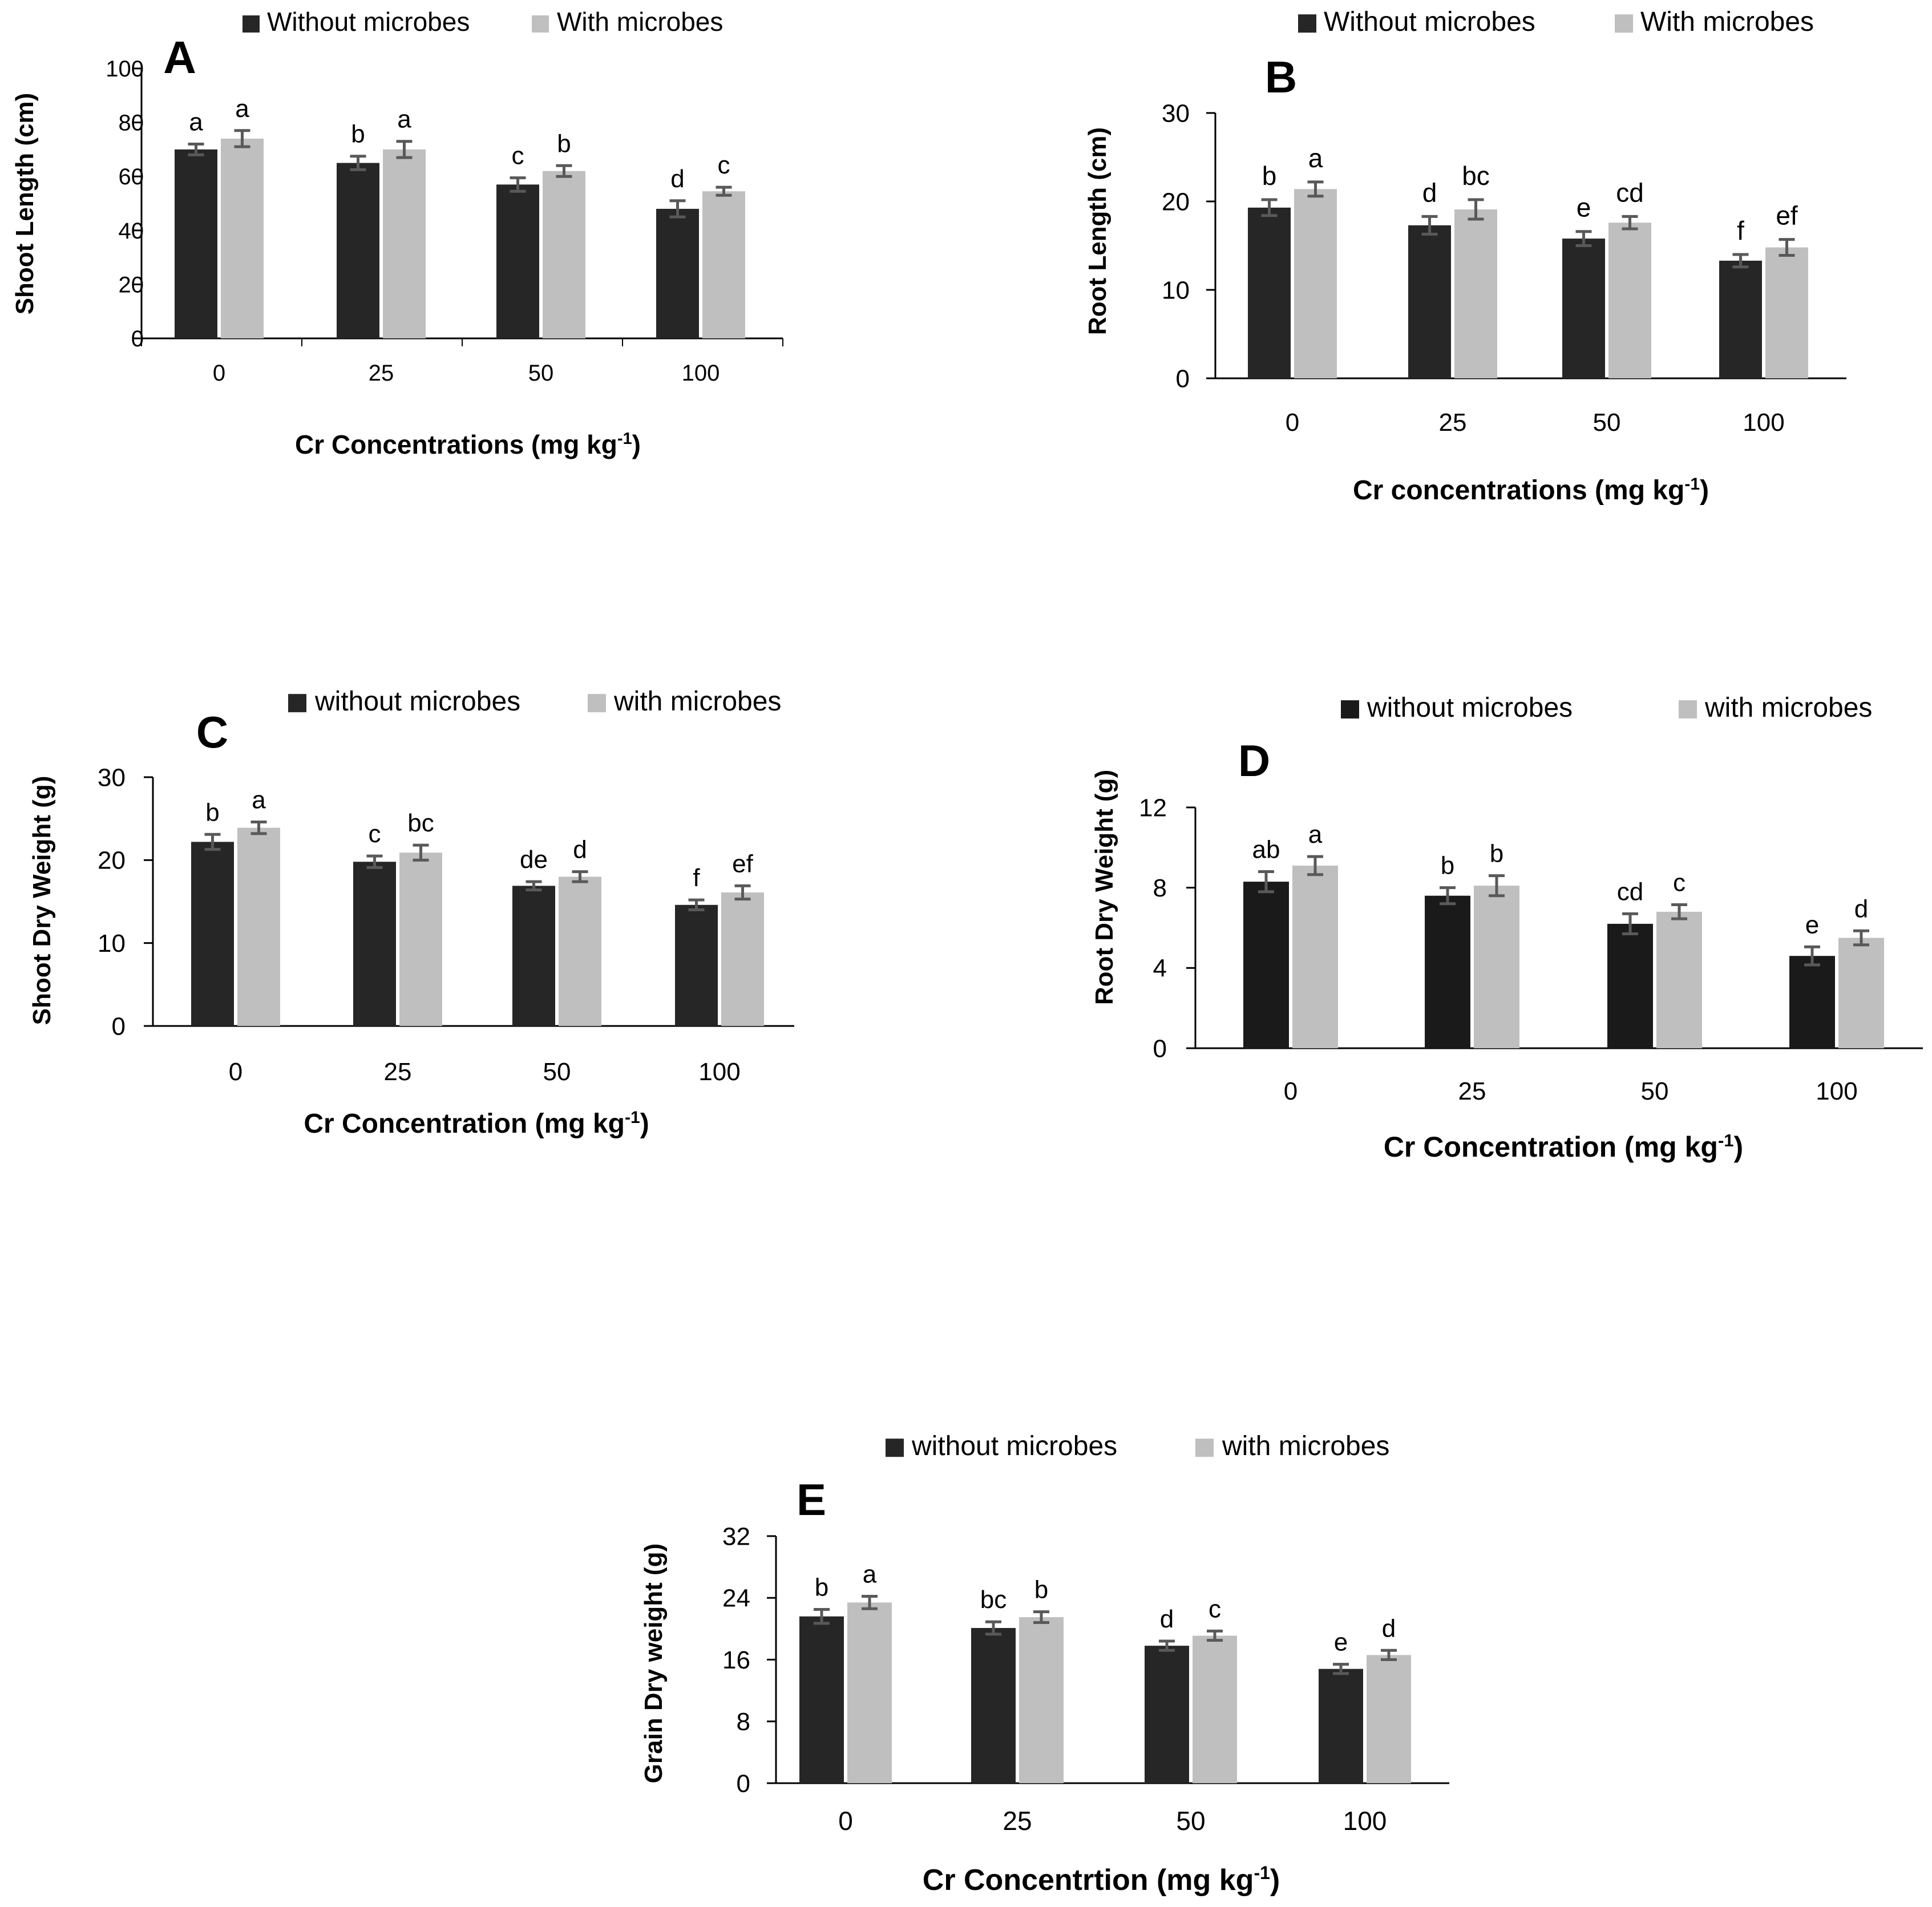 The image size is (1932, 1907). What do you see at coordinates (212, 732) in the screenshot?
I see `panel-label: C` at bounding box center [212, 732].